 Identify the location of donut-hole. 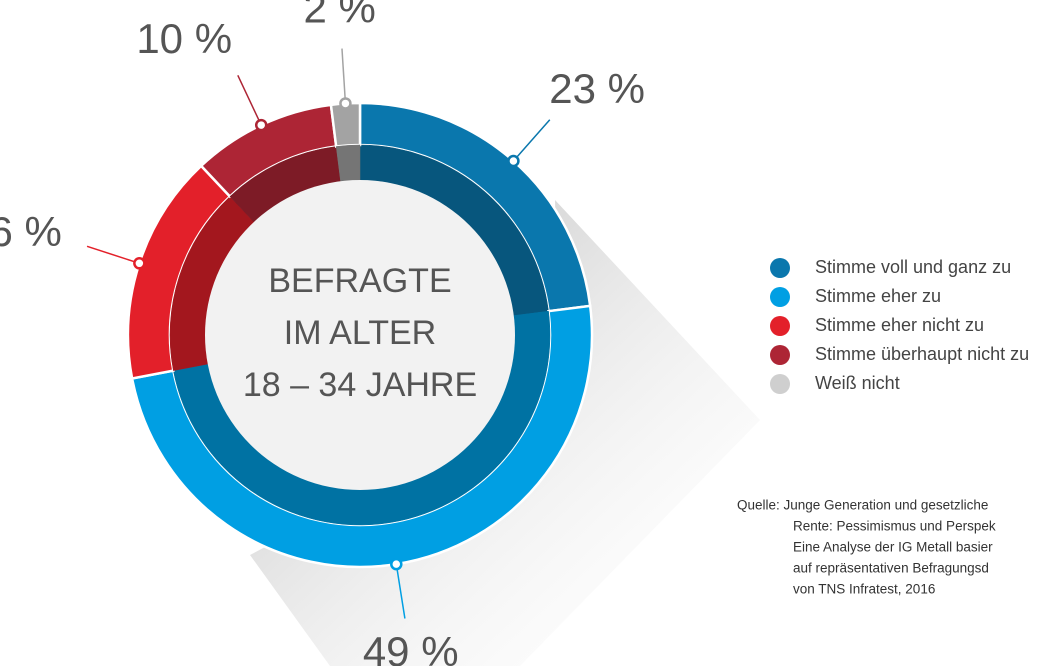
(360, 335).